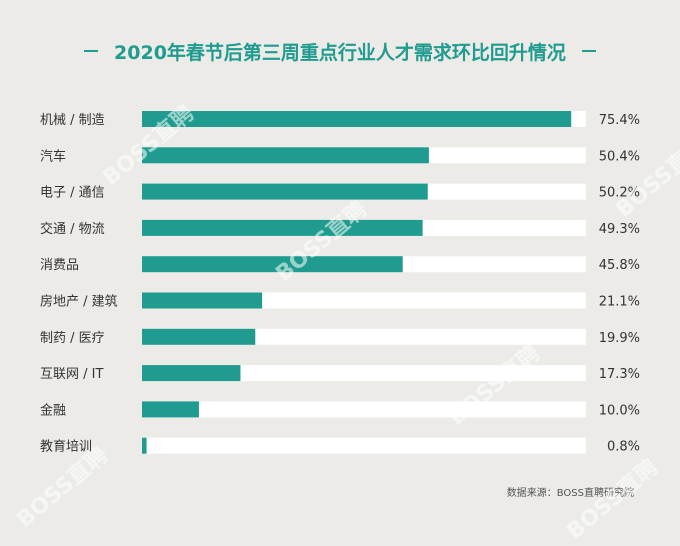  I want to click on category-label: 汽车, so click(53, 156).